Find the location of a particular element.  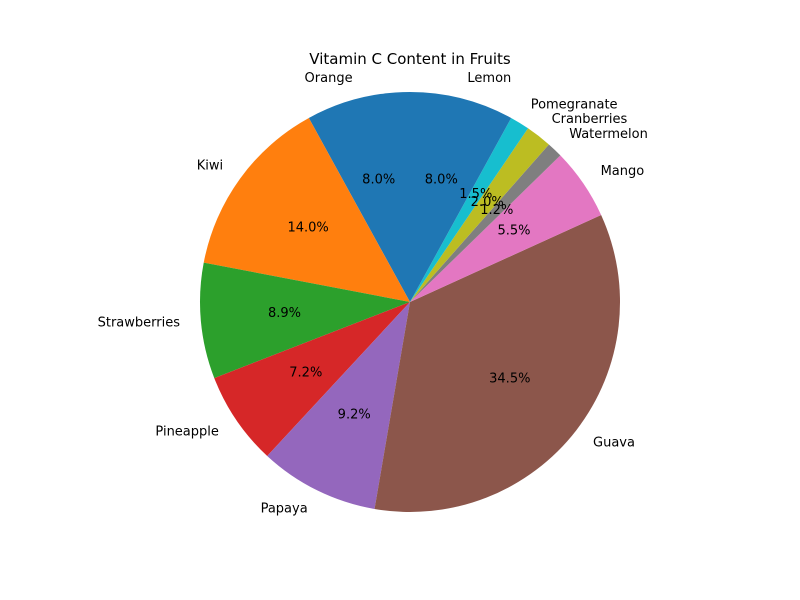

slice-label-lemon: Lemon is located at coordinates (489, 78).